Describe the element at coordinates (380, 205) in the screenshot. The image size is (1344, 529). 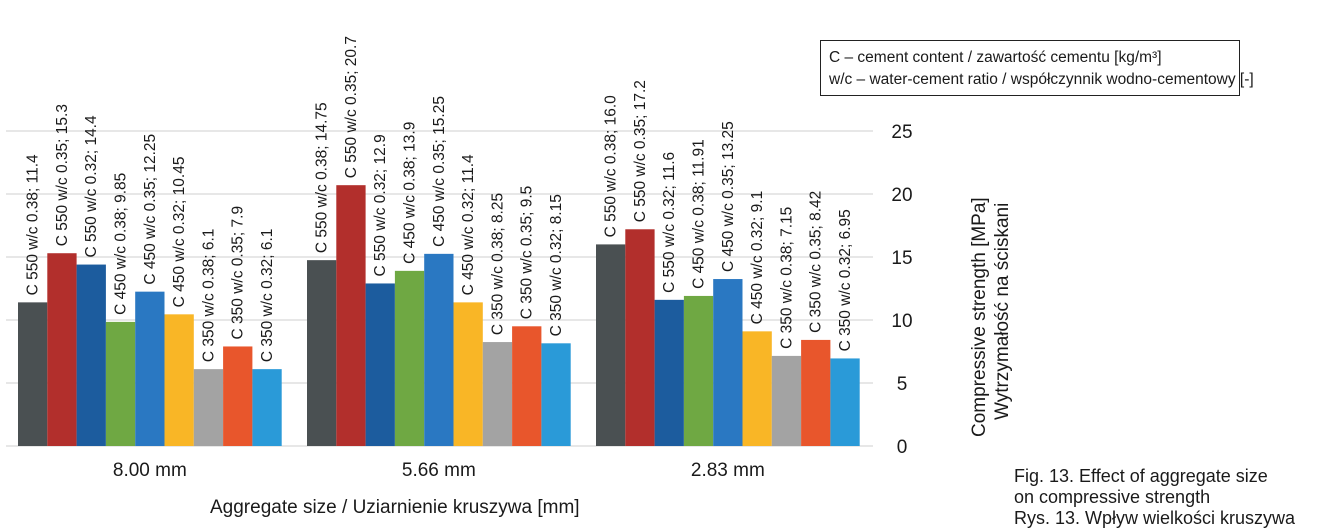
I see `data-label: C 550 w/c 0.32; 12.9` at that location.